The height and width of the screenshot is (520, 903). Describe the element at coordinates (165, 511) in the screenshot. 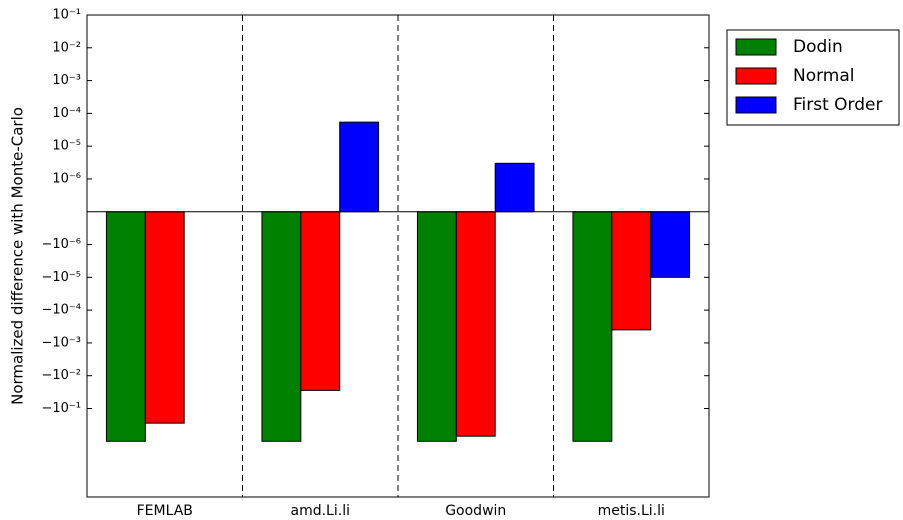

I see `x-tick-label: FEMLAB` at that location.